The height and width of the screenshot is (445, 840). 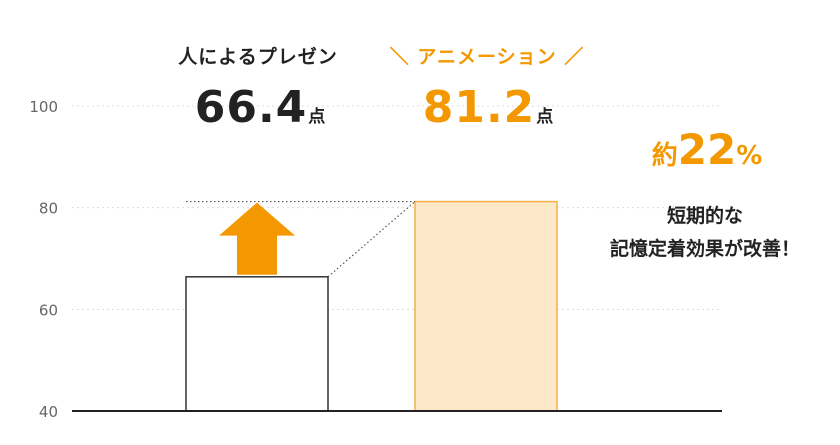 I want to click on bar-animation, so click(x=486, y=306).